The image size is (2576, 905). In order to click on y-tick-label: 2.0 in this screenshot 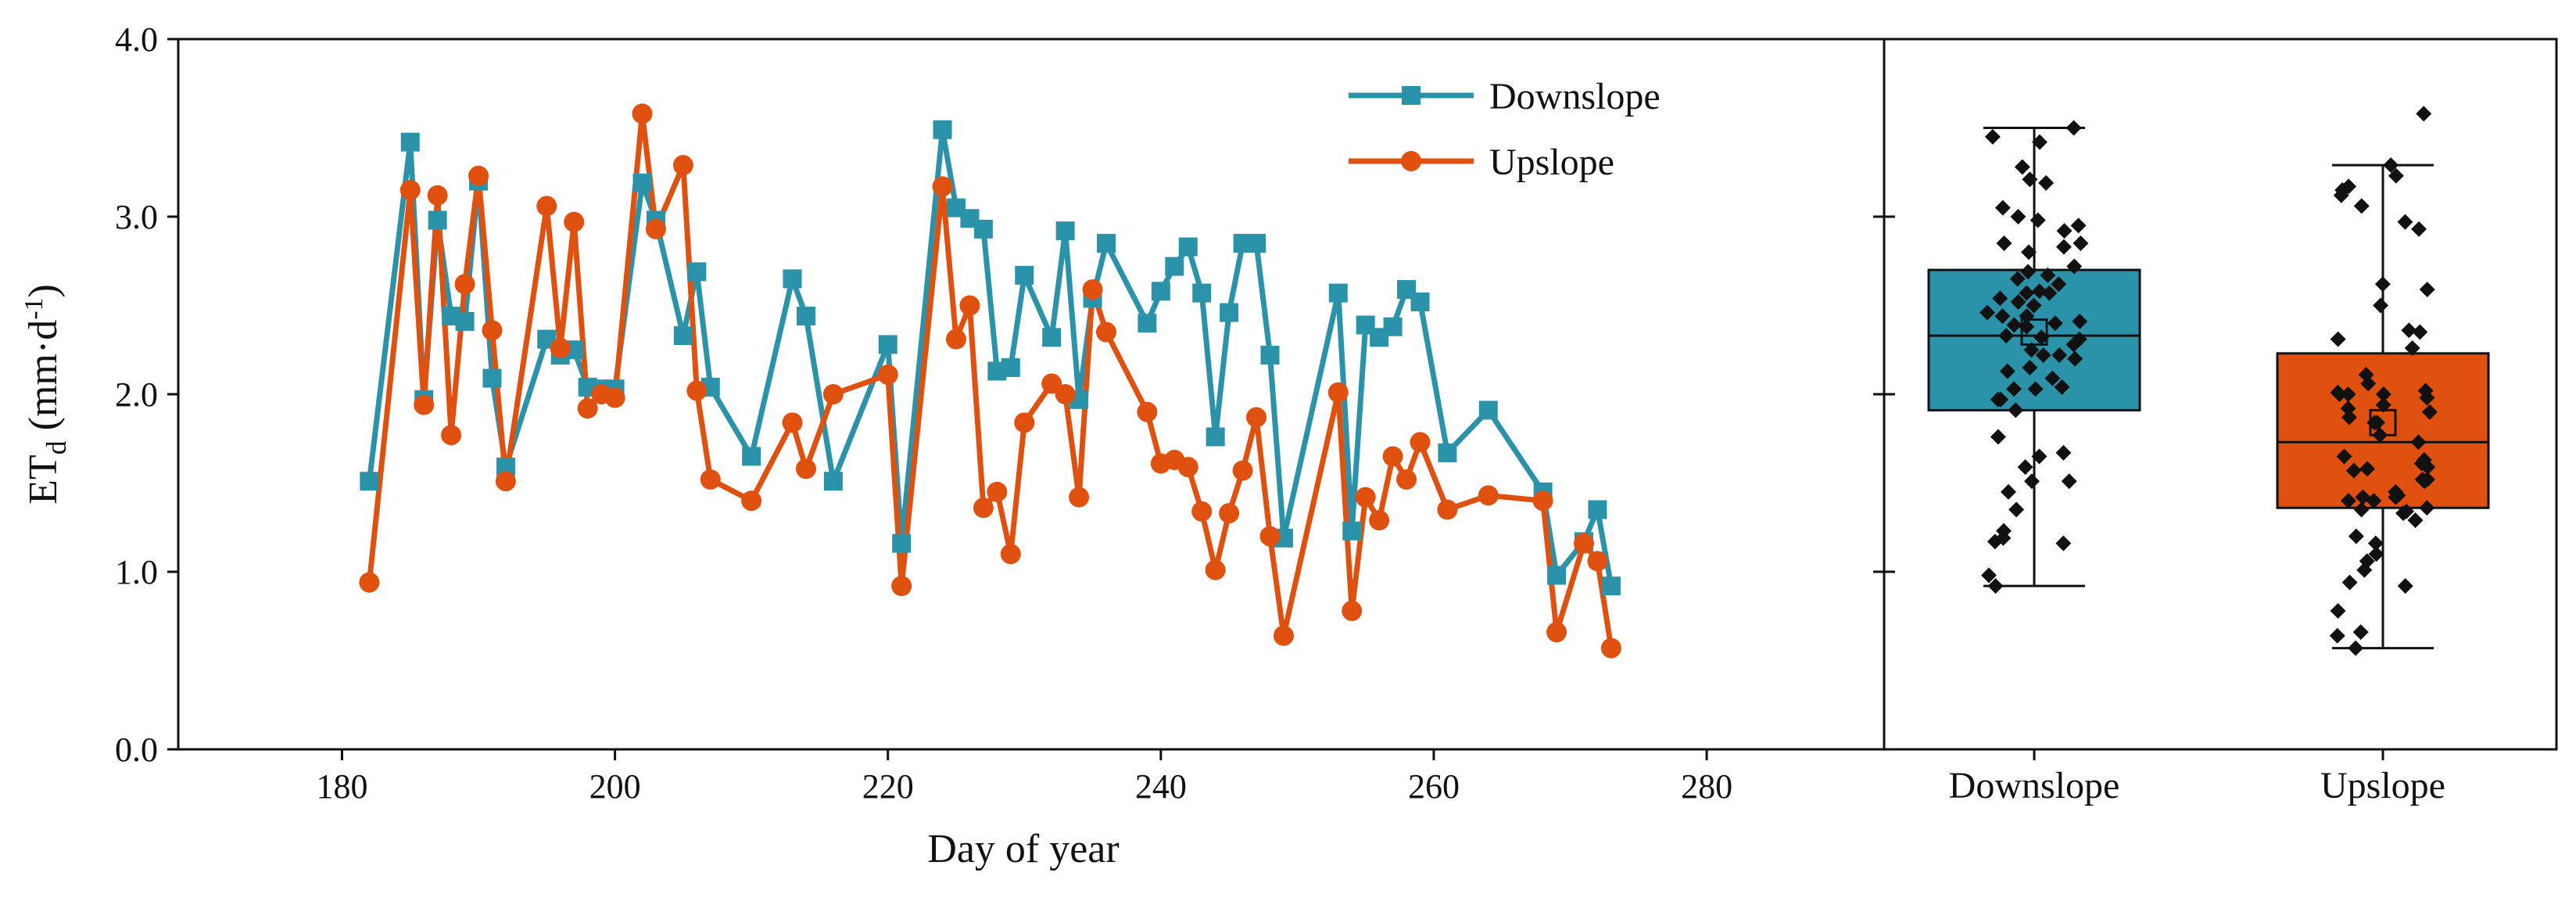, I will do `click(136, 394)`.